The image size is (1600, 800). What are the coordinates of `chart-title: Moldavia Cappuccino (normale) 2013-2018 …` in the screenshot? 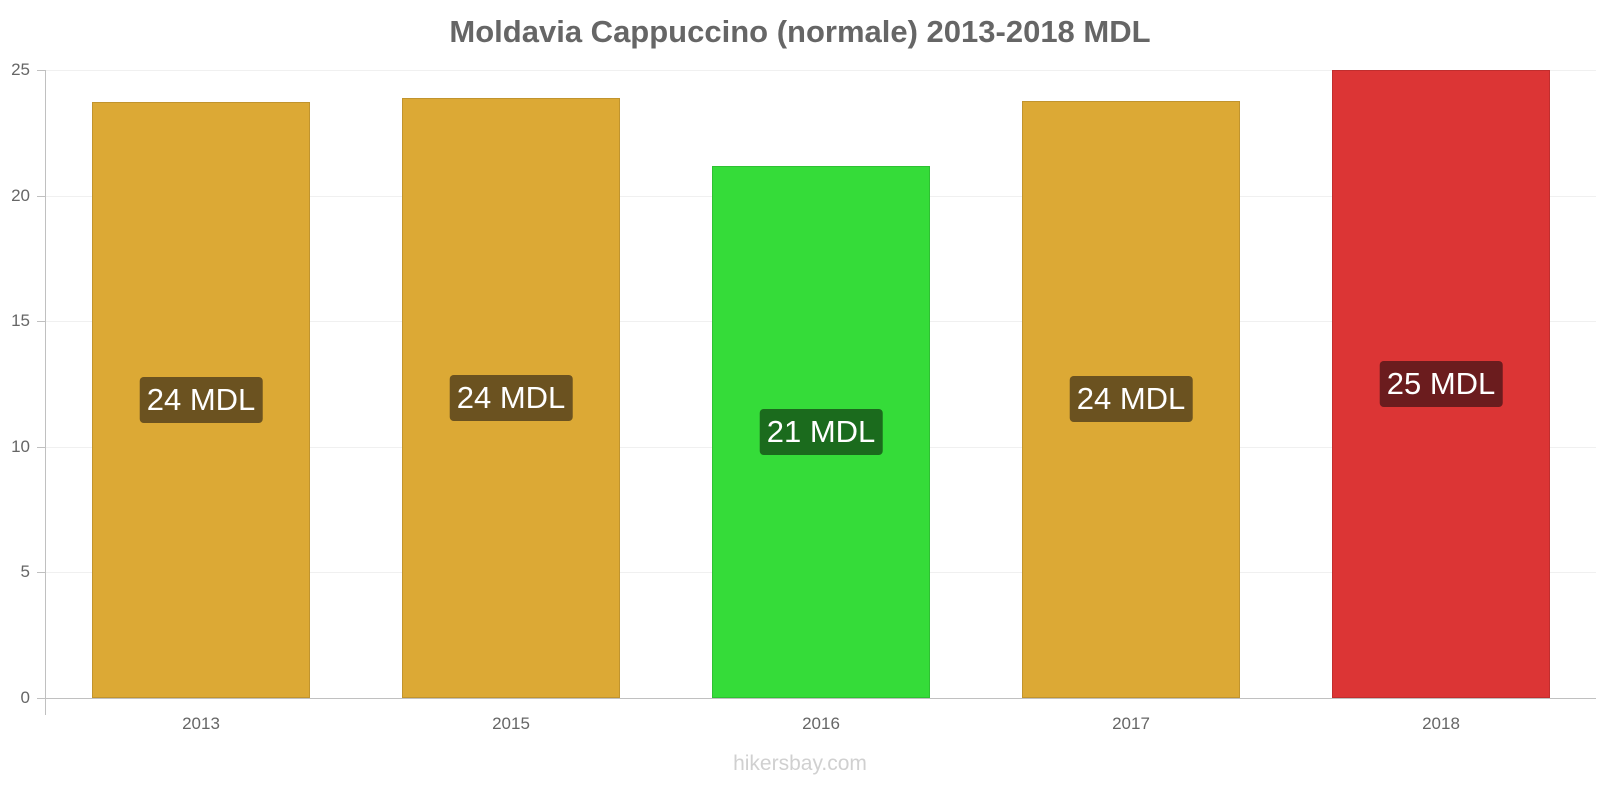 It's located at (800, 31).